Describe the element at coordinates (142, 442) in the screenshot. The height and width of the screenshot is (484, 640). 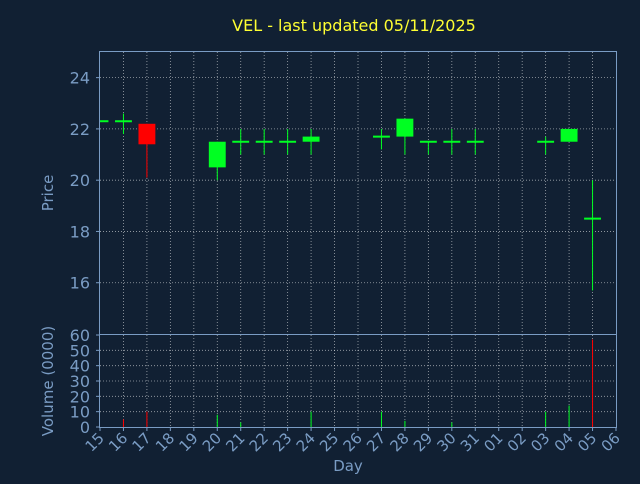
I see `x-tick-label: 17` at that location.